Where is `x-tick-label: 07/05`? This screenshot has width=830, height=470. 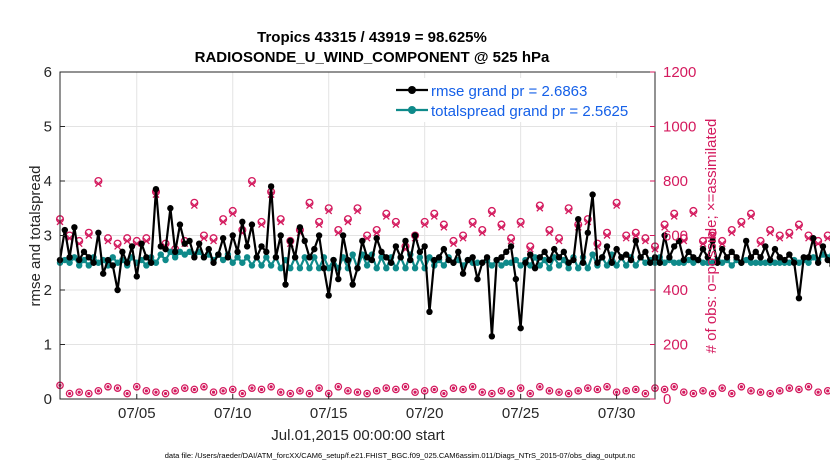 x-tick-label: 07/05 is located at coordinates (137, 413).